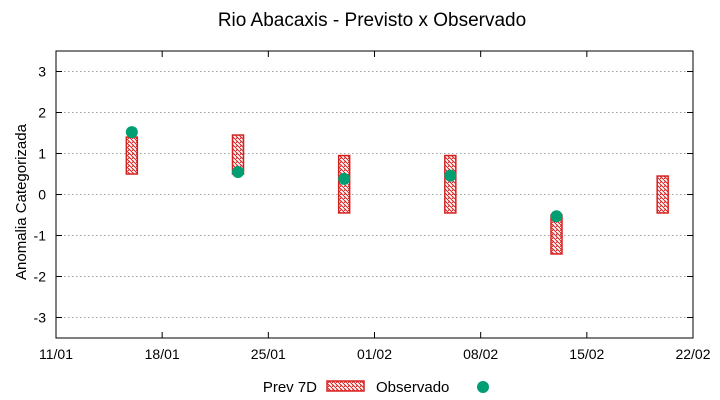 The height and width of the screenshot is (400, 720). Describe the element at coordinates (162, 354) in the screenshot. I see `x-tick-label: 18/01` at that location.